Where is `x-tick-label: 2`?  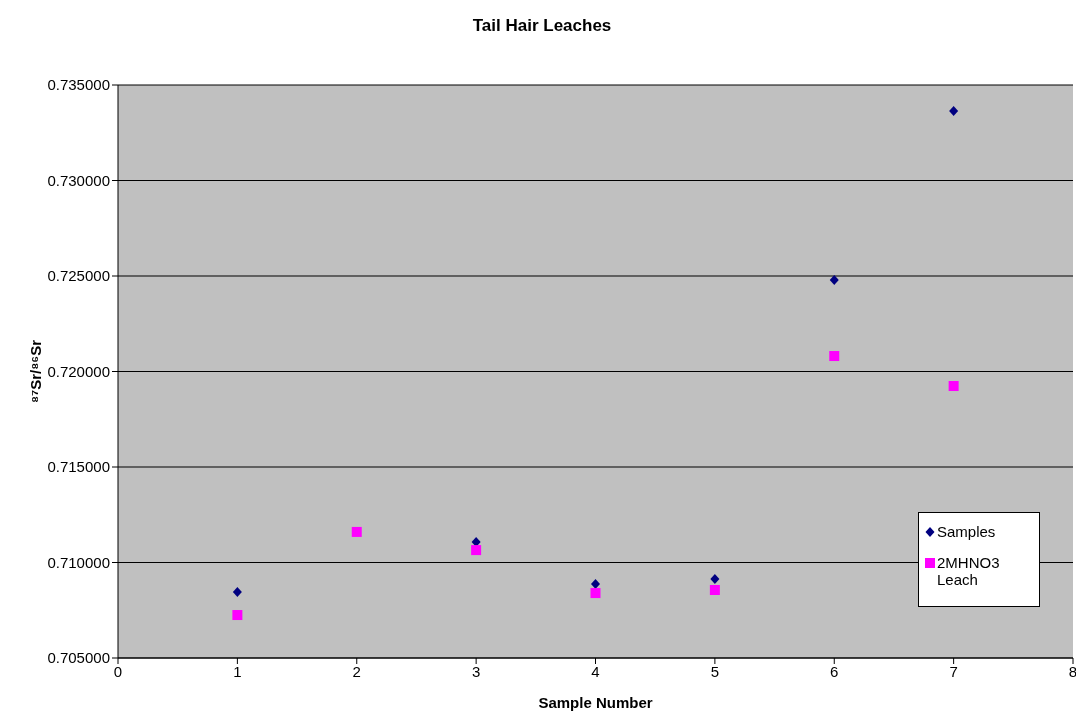 x-tick-label: 2 is located at coordinates (356, 671).